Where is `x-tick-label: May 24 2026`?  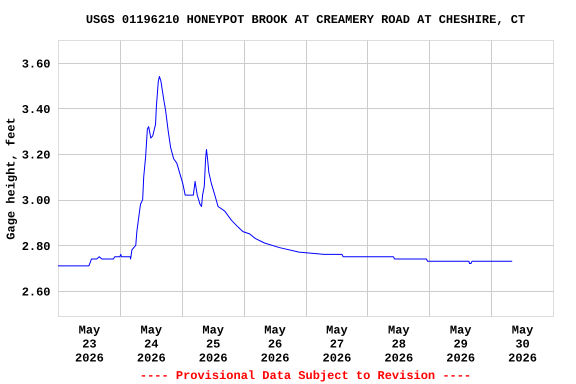
x-tick-label: May 24 2026 is located at coordinates (151, 345).